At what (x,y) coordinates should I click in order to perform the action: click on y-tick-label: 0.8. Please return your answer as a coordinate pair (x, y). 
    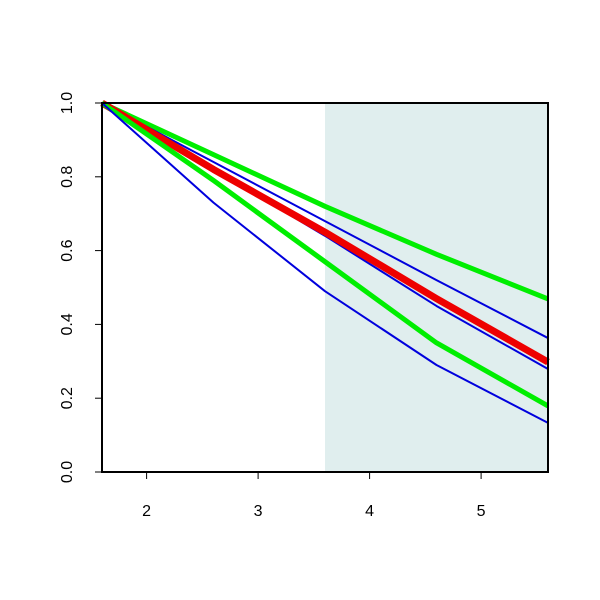
    Looking at the image, I should click on (67, 177).